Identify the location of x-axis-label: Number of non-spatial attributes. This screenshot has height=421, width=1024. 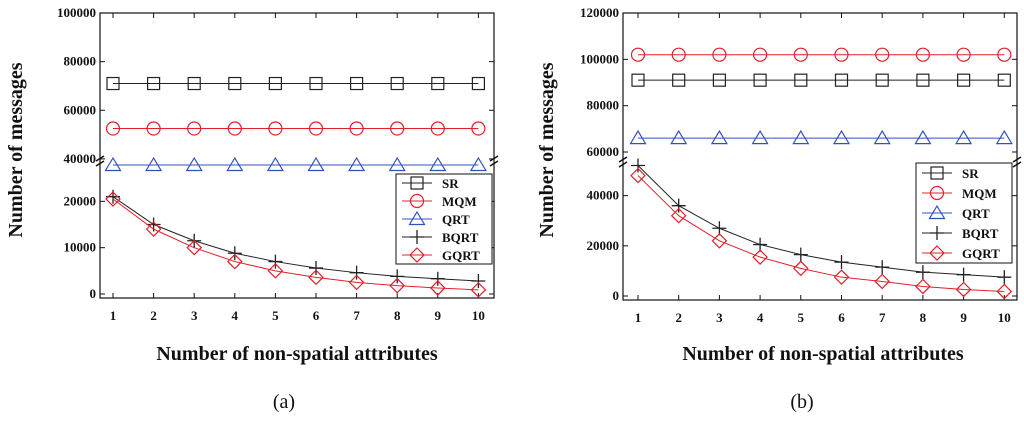
(823, 354).